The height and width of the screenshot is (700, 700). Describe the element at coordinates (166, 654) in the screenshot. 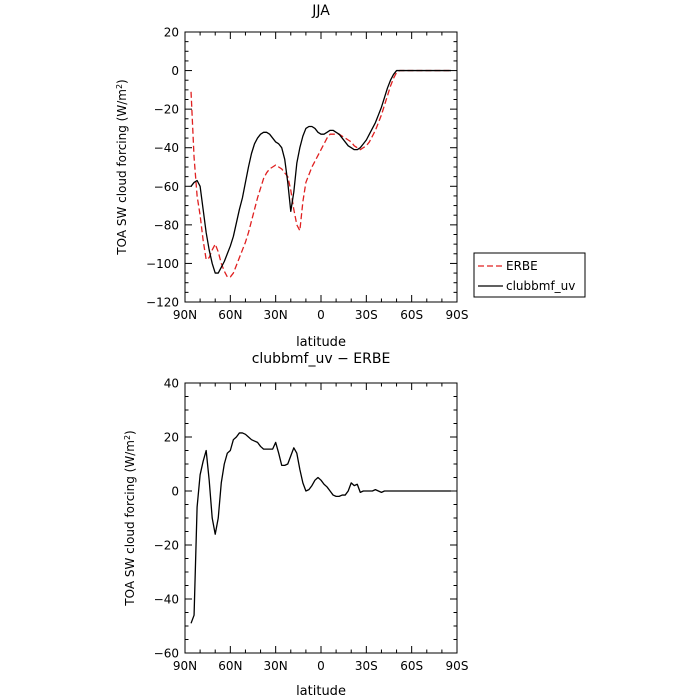

I see `bottom-y-tick-label: −60` at that location.